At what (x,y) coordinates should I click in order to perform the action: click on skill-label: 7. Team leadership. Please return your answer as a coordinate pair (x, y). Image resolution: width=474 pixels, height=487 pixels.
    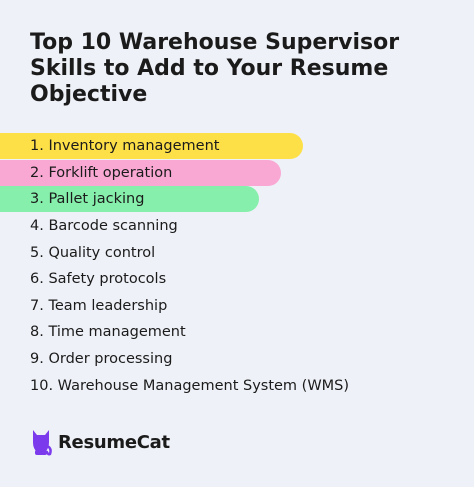
    Looking at the image, I should click on (99, 305).